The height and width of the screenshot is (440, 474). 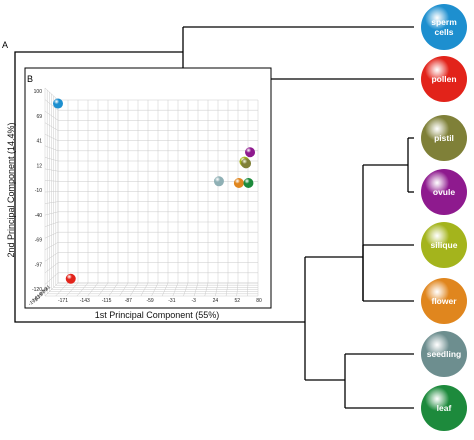 I want to click on leaf-label-pistil: pistil, so click(x=444, y=138).